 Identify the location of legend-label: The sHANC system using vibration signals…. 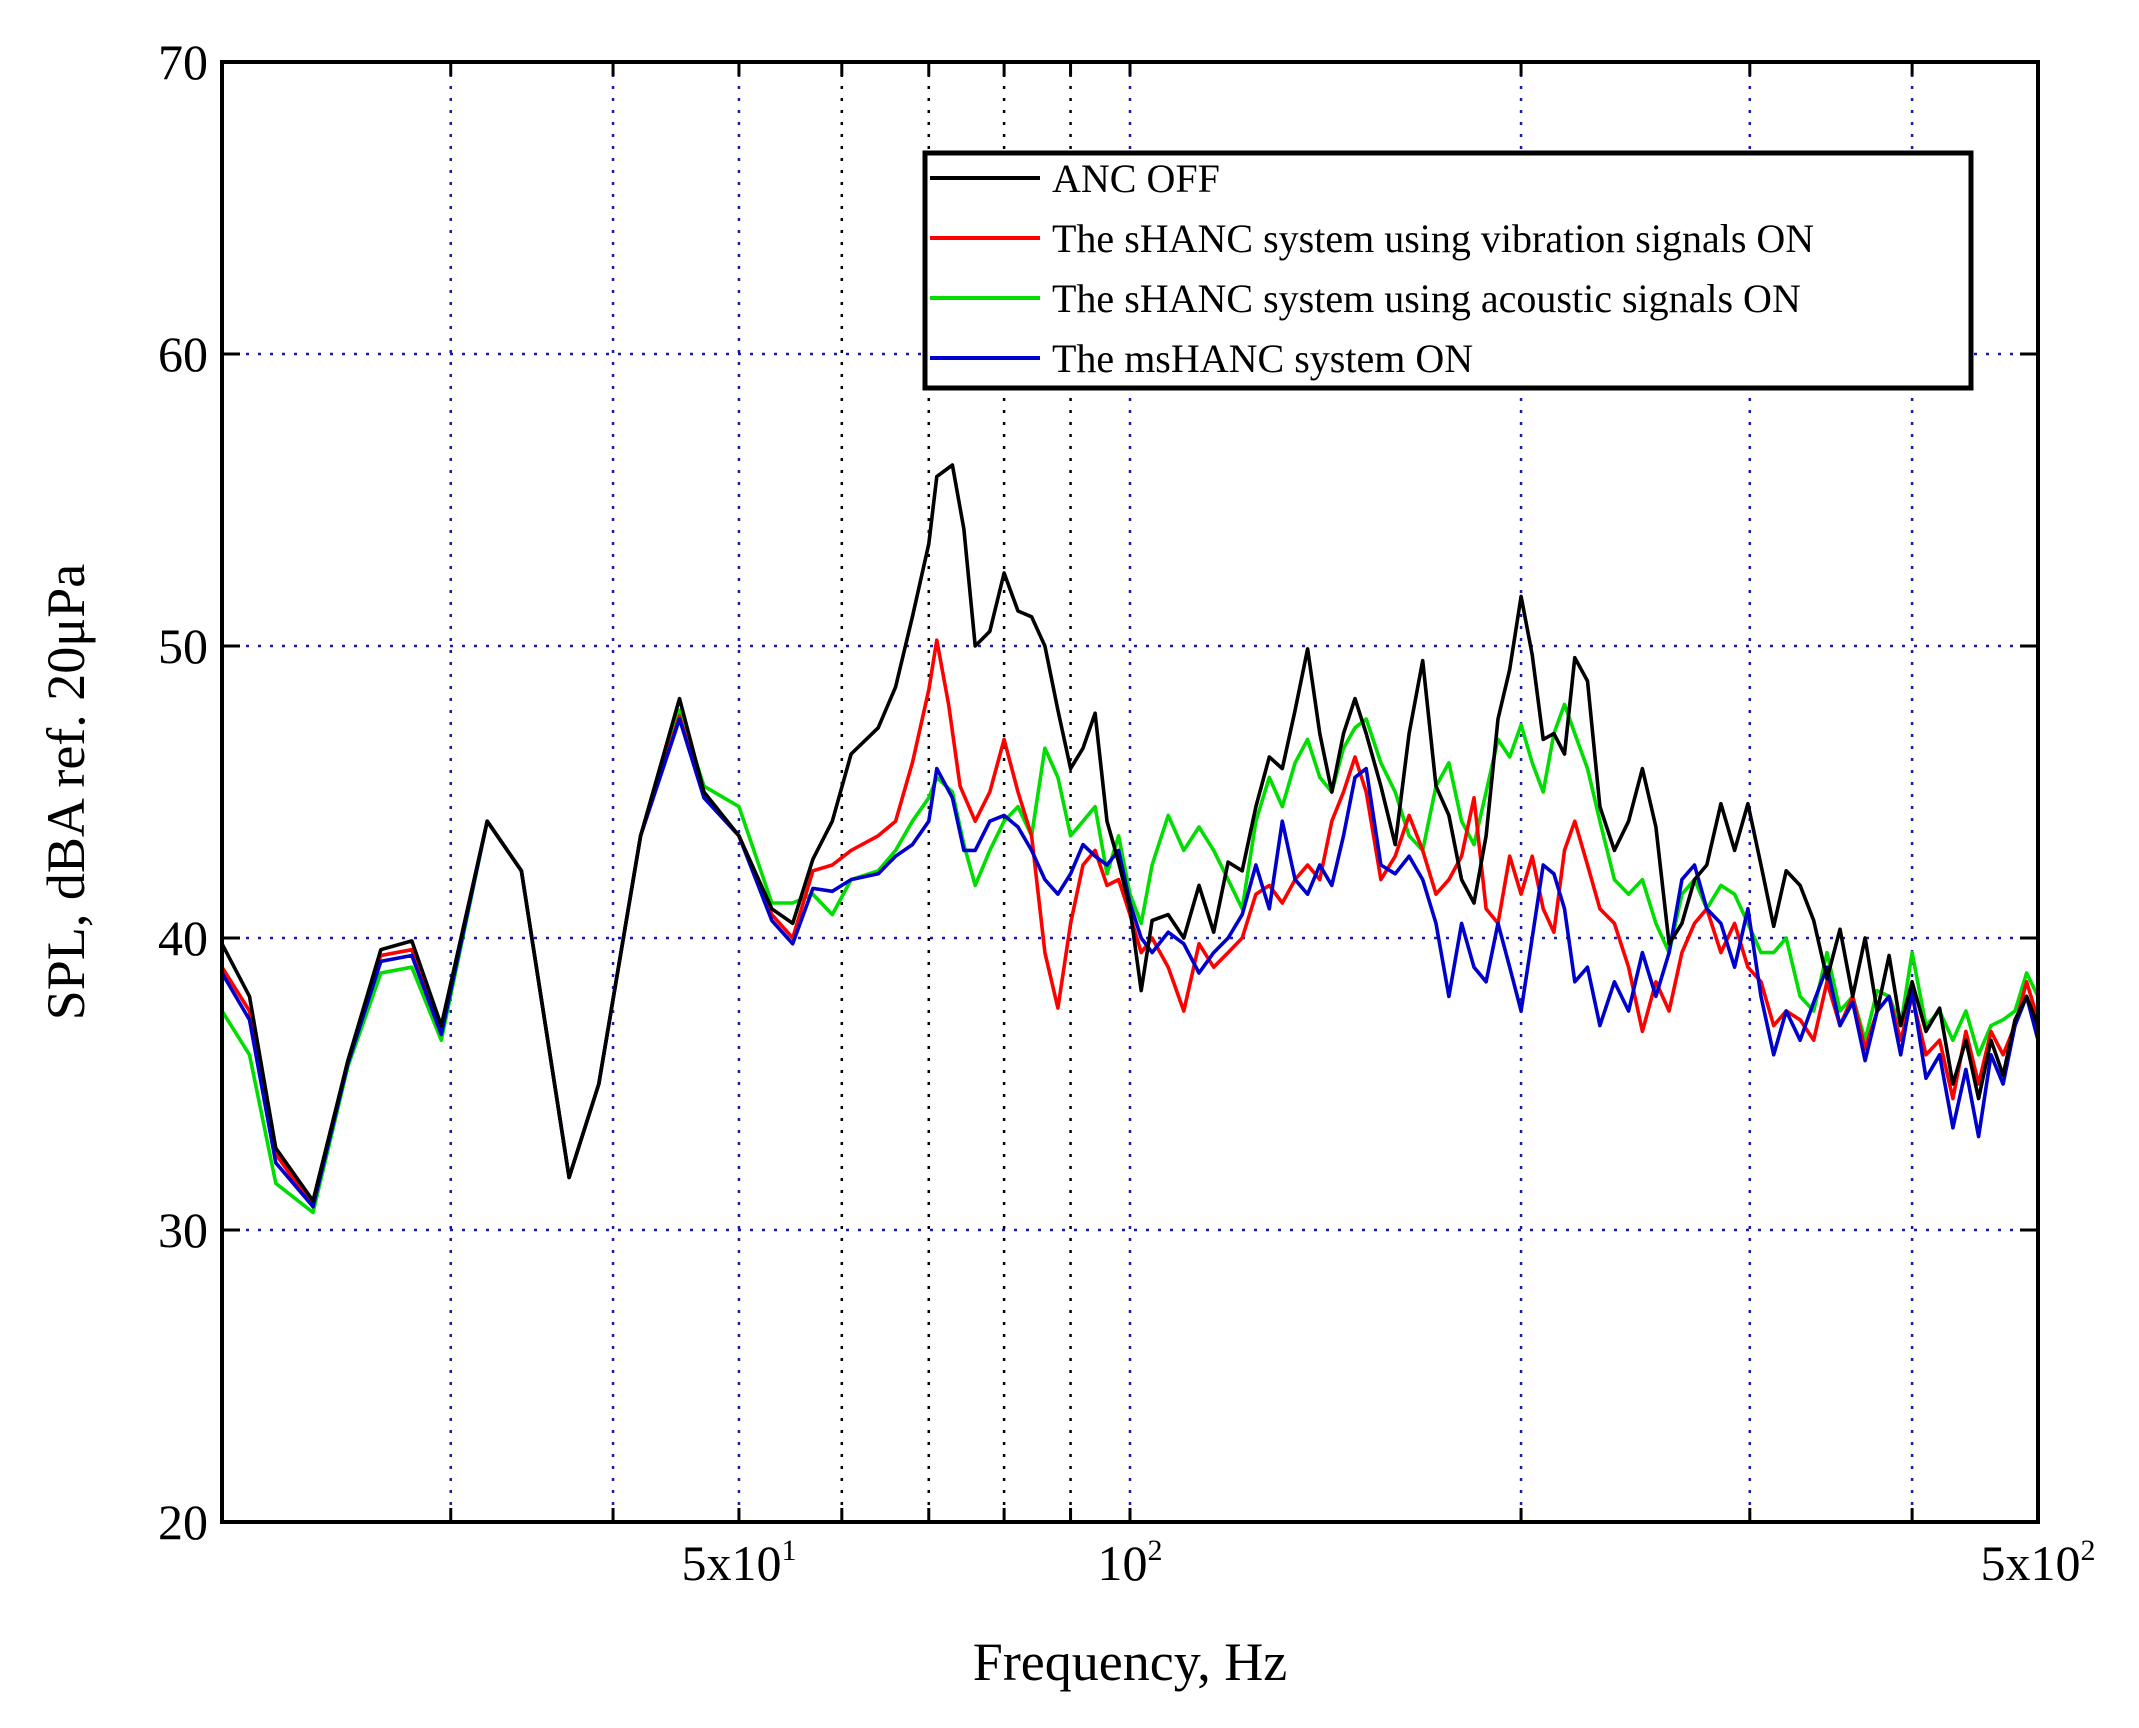
(1433, 238).